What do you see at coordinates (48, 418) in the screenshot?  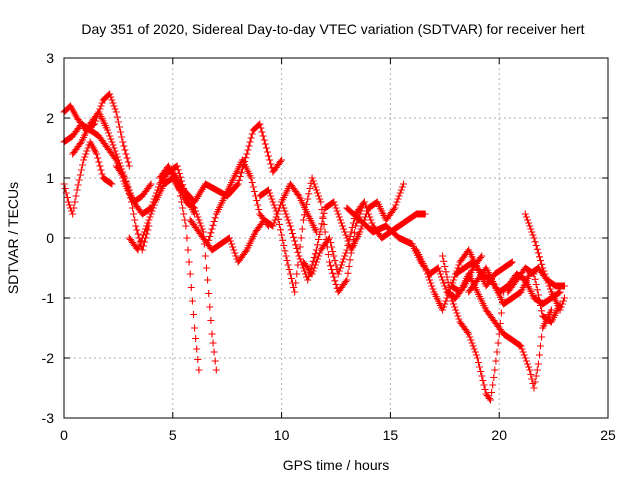 I see `y-tick-label: -3` at bounding box center [48, 418].